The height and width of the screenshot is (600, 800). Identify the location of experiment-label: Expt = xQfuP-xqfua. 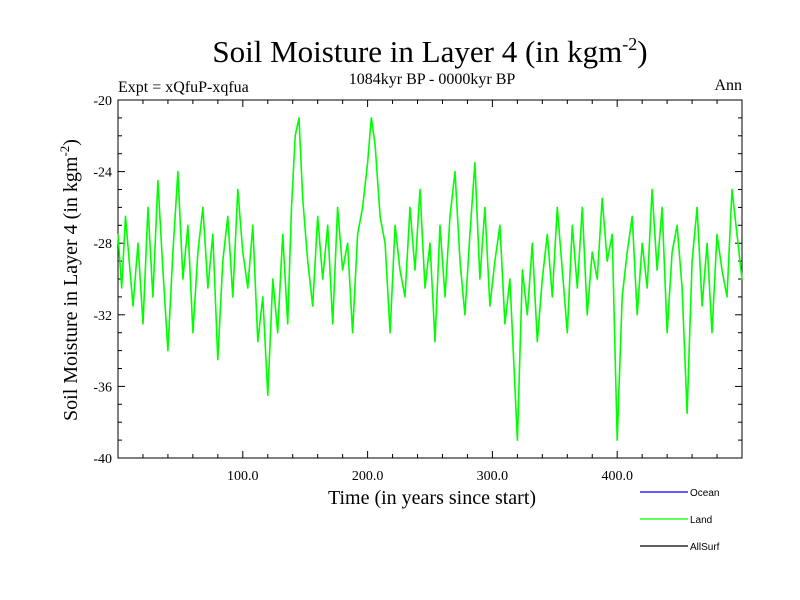
(183, 87).